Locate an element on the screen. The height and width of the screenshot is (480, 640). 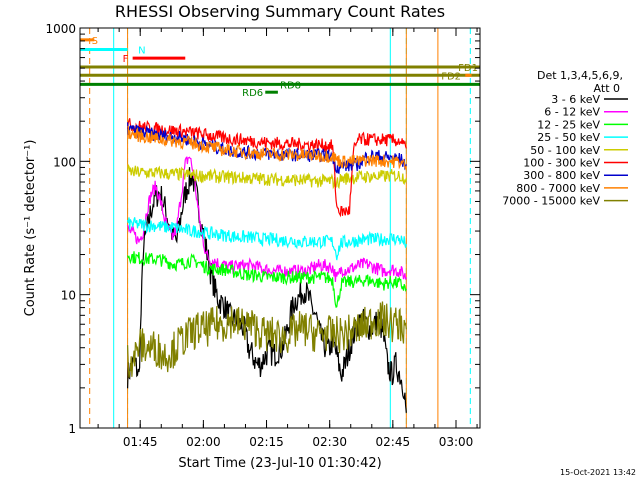
state-bar-label-fd2: FD2 is located at coordinates (451, 76).